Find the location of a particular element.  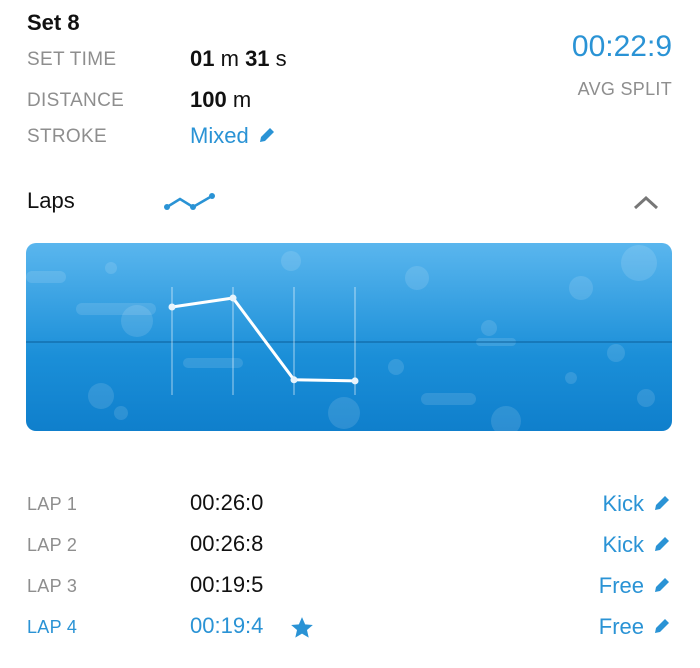

star-icon is located at coordinates (302, 627).